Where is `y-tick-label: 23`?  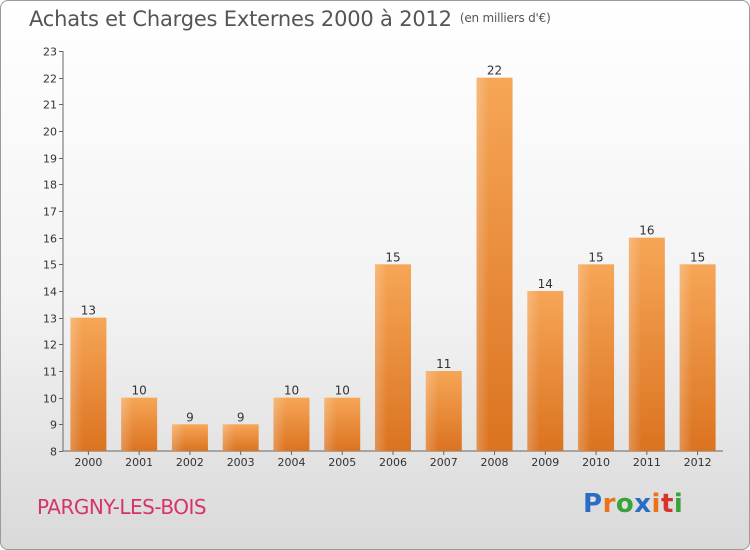 y-tick-label: 23 is located at coordinates (50, 52).